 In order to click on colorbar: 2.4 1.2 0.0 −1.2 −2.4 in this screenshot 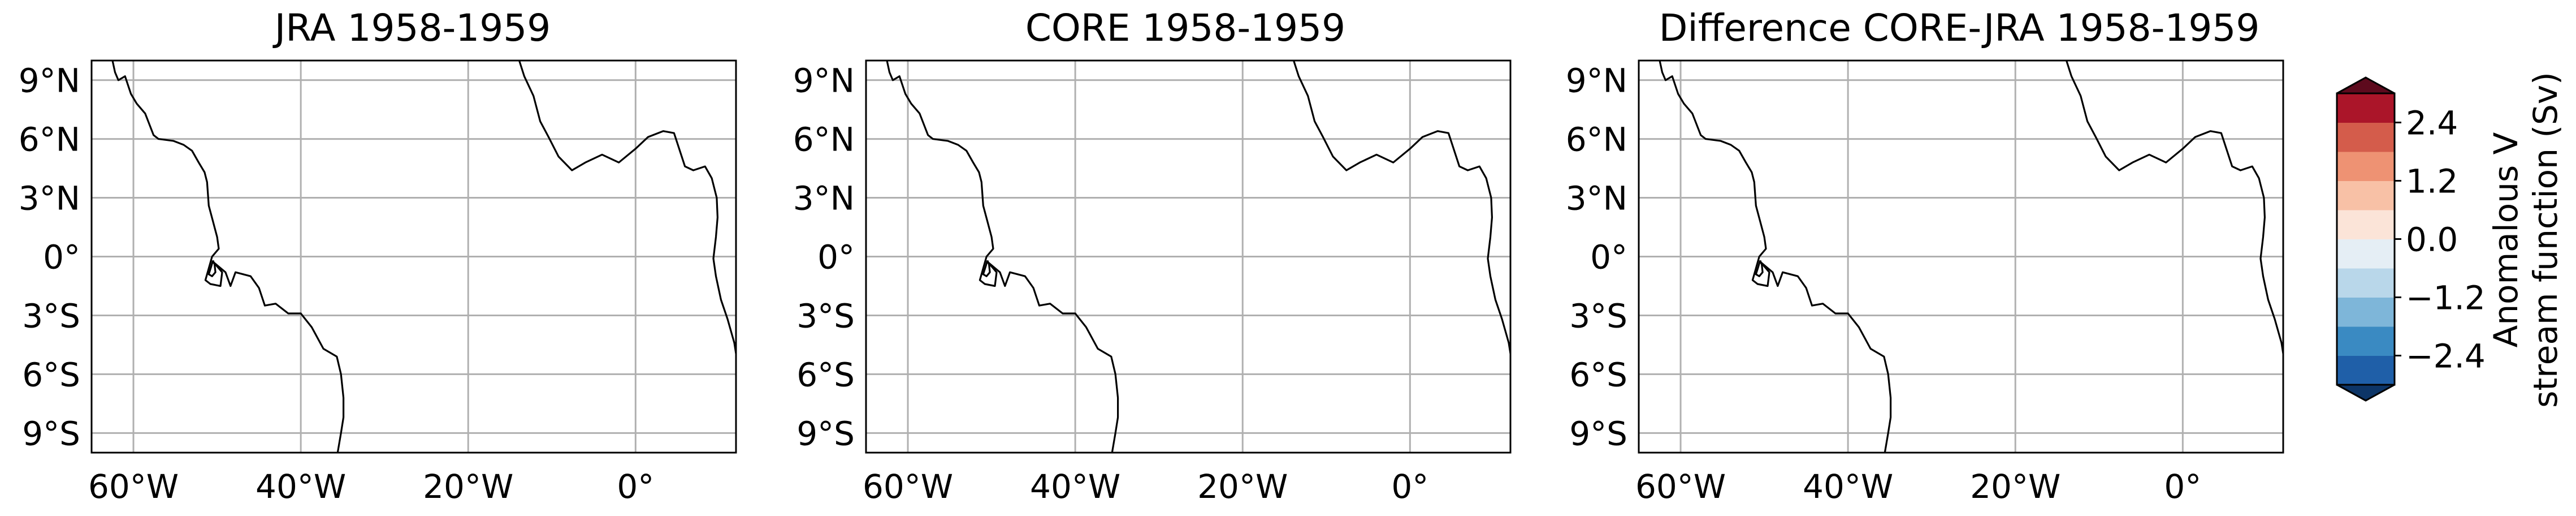, I will do `click(2411, 239)`.